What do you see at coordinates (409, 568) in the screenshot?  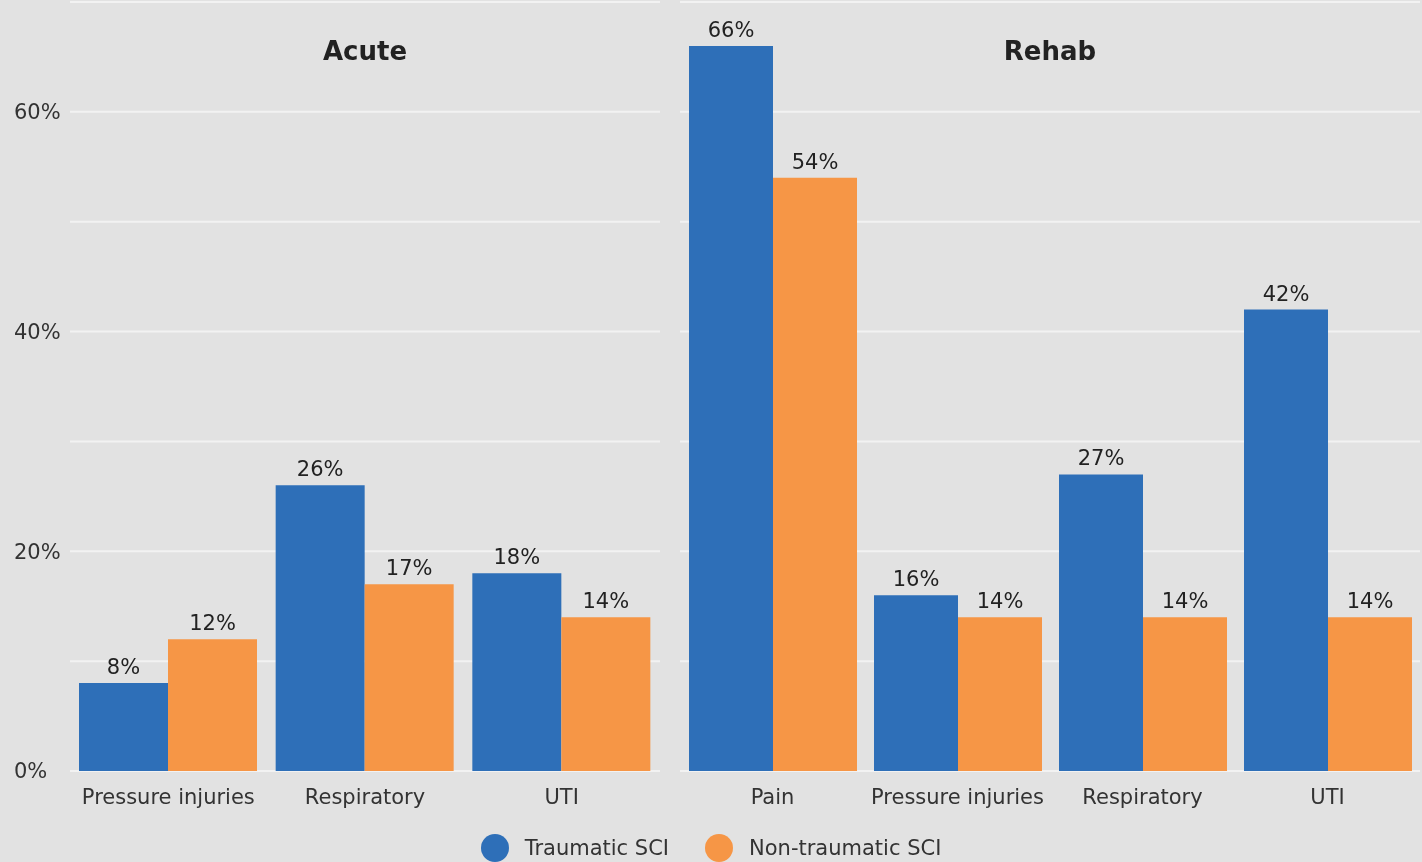 I see `data-label: 17%` at bounding box center [409, 568].